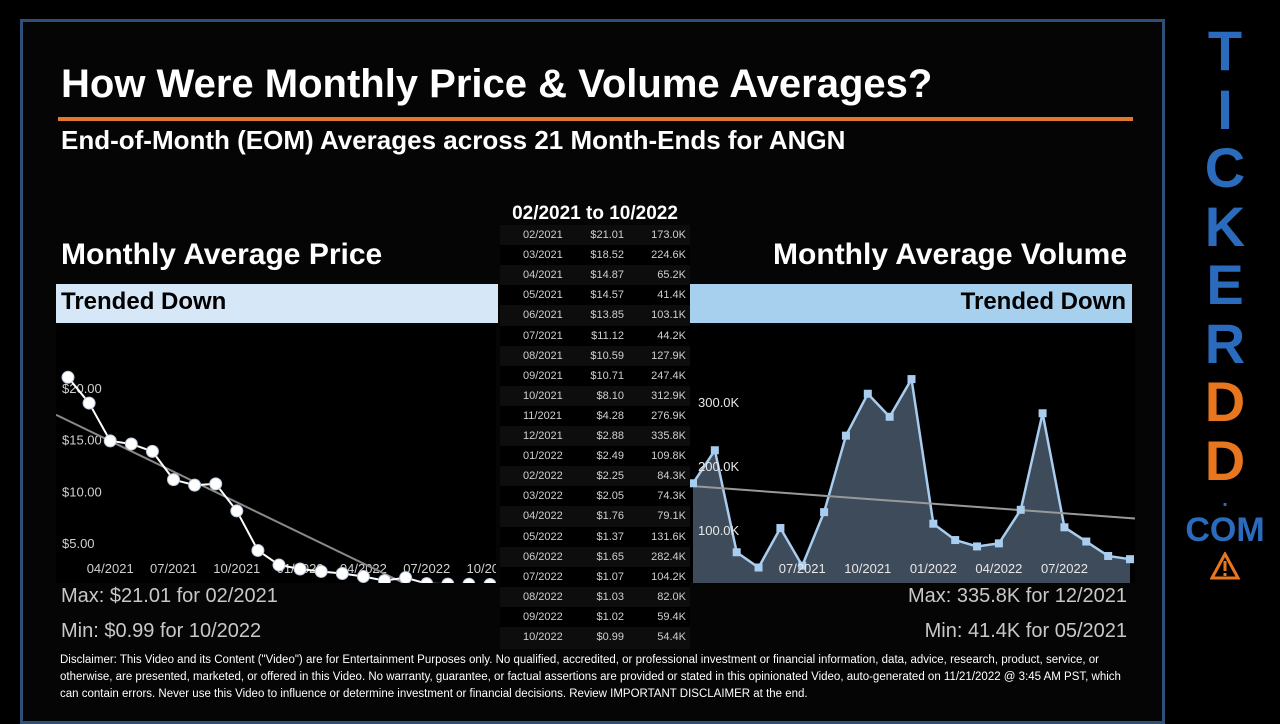  Describe the element at coordinates (607, 235) in the screenshot. I see `table-cell-price: $21.01` at that location.